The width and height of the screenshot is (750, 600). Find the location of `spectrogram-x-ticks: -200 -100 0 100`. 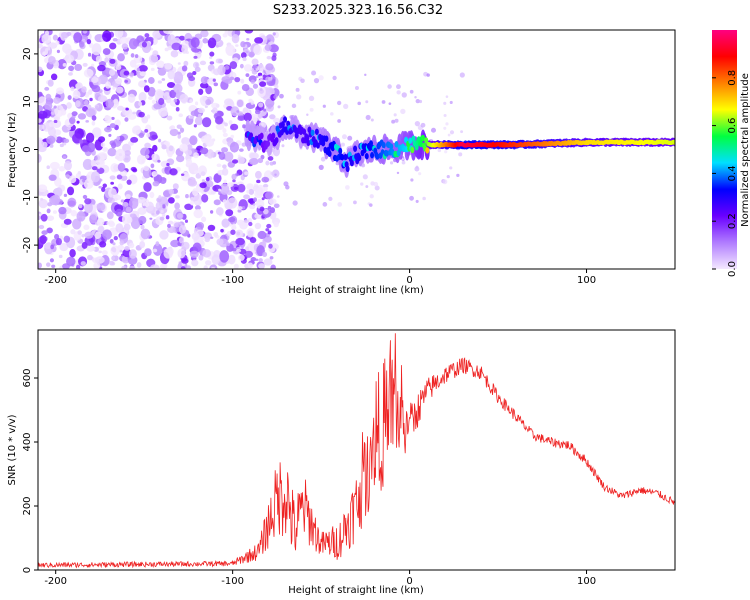

spectrogram-x-ticks: -200 -100 0 100 is located at coordinates (320, 277).